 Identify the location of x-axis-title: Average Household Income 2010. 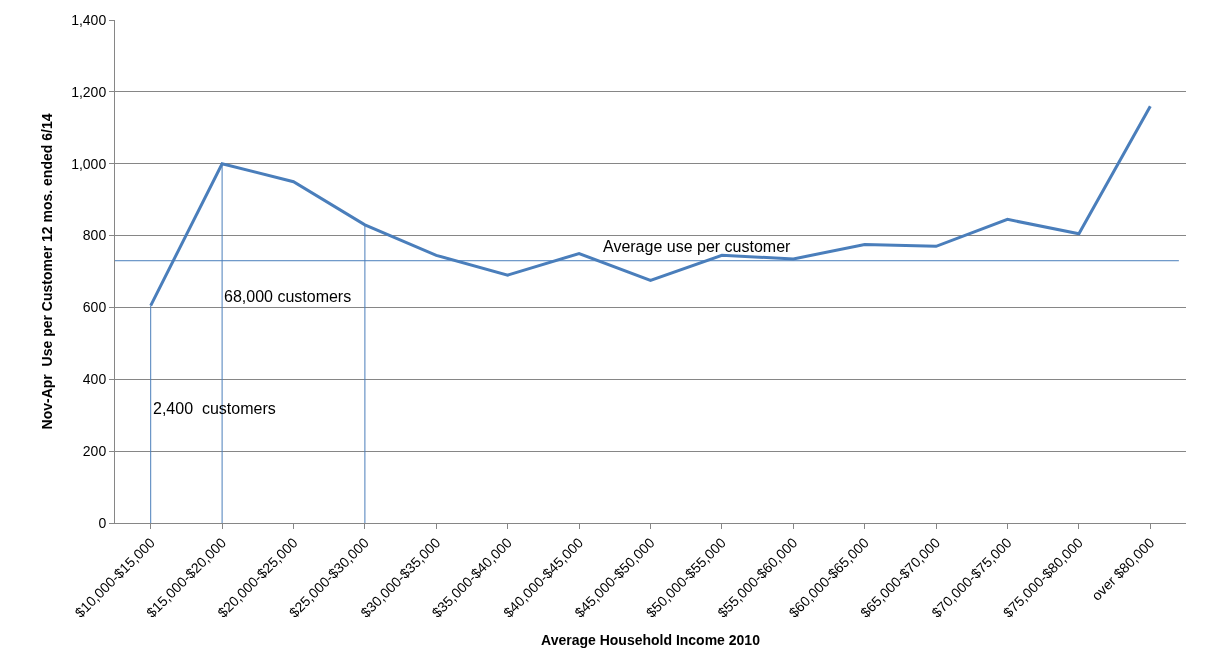
(651, 640).